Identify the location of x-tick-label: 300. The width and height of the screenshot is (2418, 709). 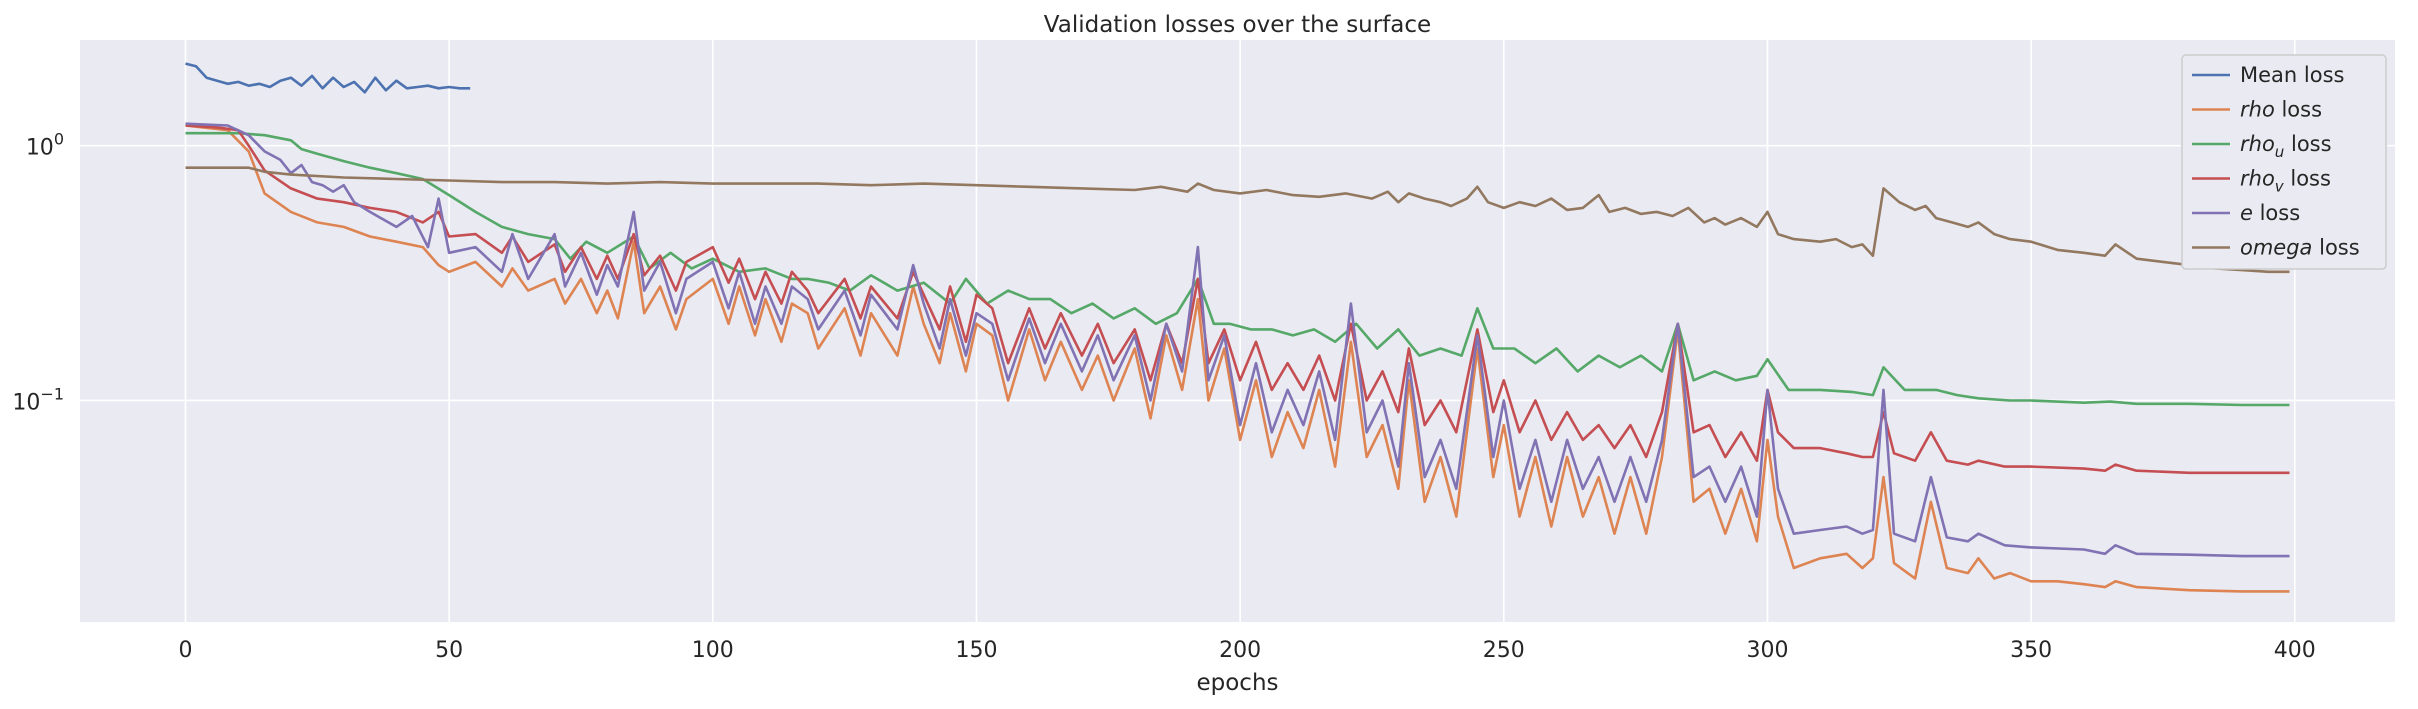
(1767, 650).